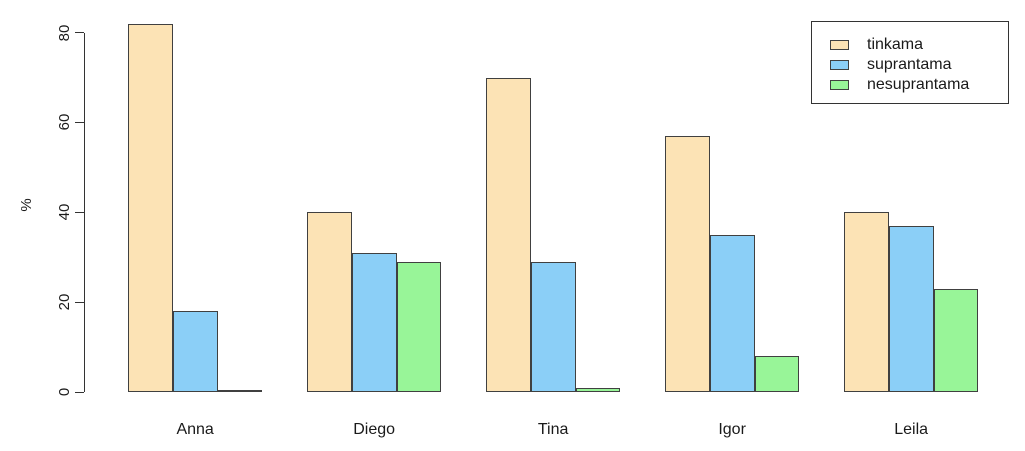 The height and width of the screenshot is (451, 1025). Describe the element at coordinates (508, 234) in the screenshot. I see `bar-tina-tinkama` at that location.